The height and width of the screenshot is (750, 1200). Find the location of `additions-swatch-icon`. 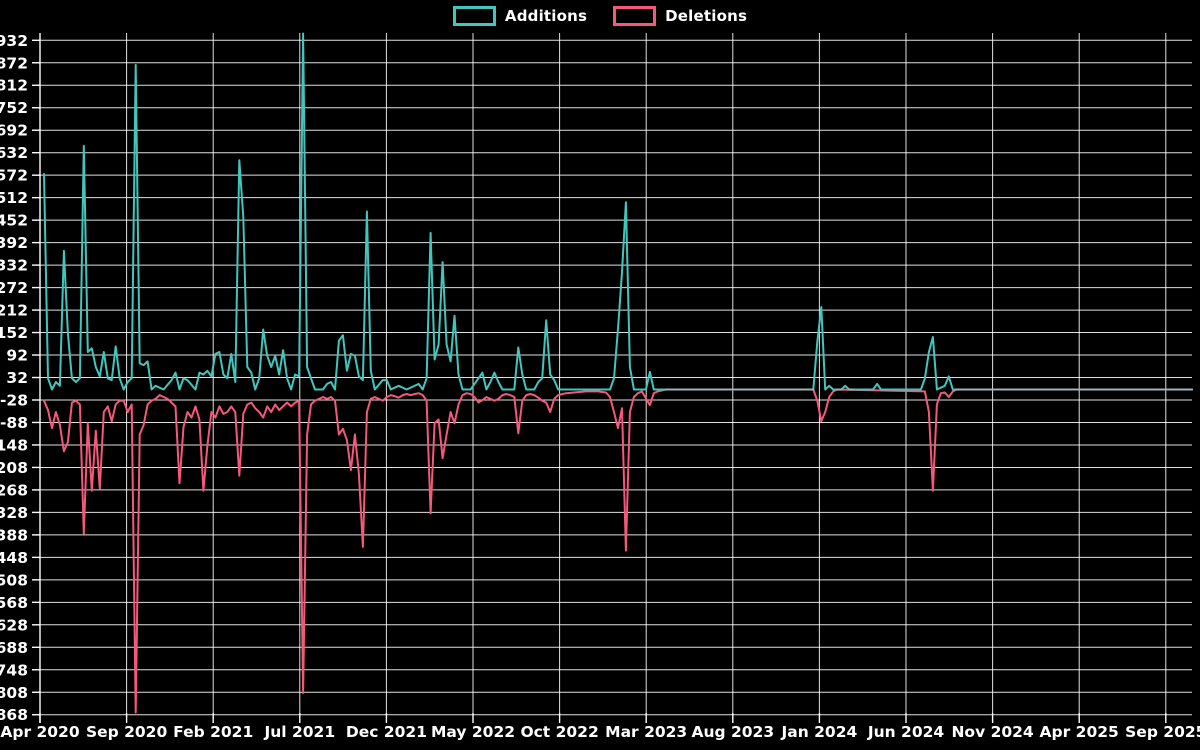

additions-swatch-icon is located at coordinates (474, 16).